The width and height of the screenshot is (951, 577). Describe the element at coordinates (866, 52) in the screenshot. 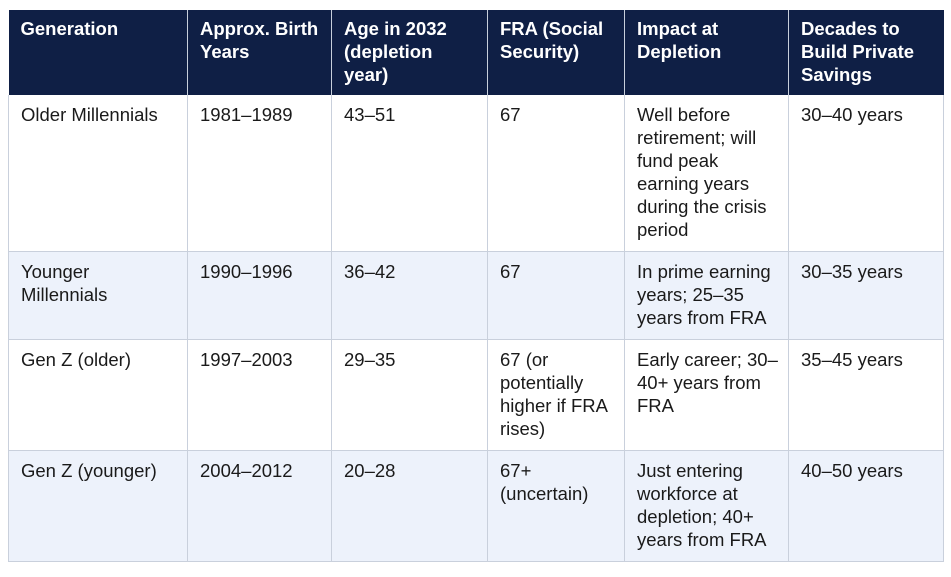

I see `header-decades: Decades to Build Private Savings` at that location.